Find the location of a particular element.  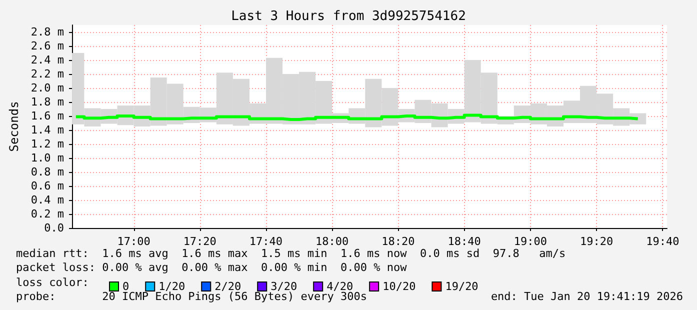

legend-label: 10/20 is located at coordinates (399, 286).